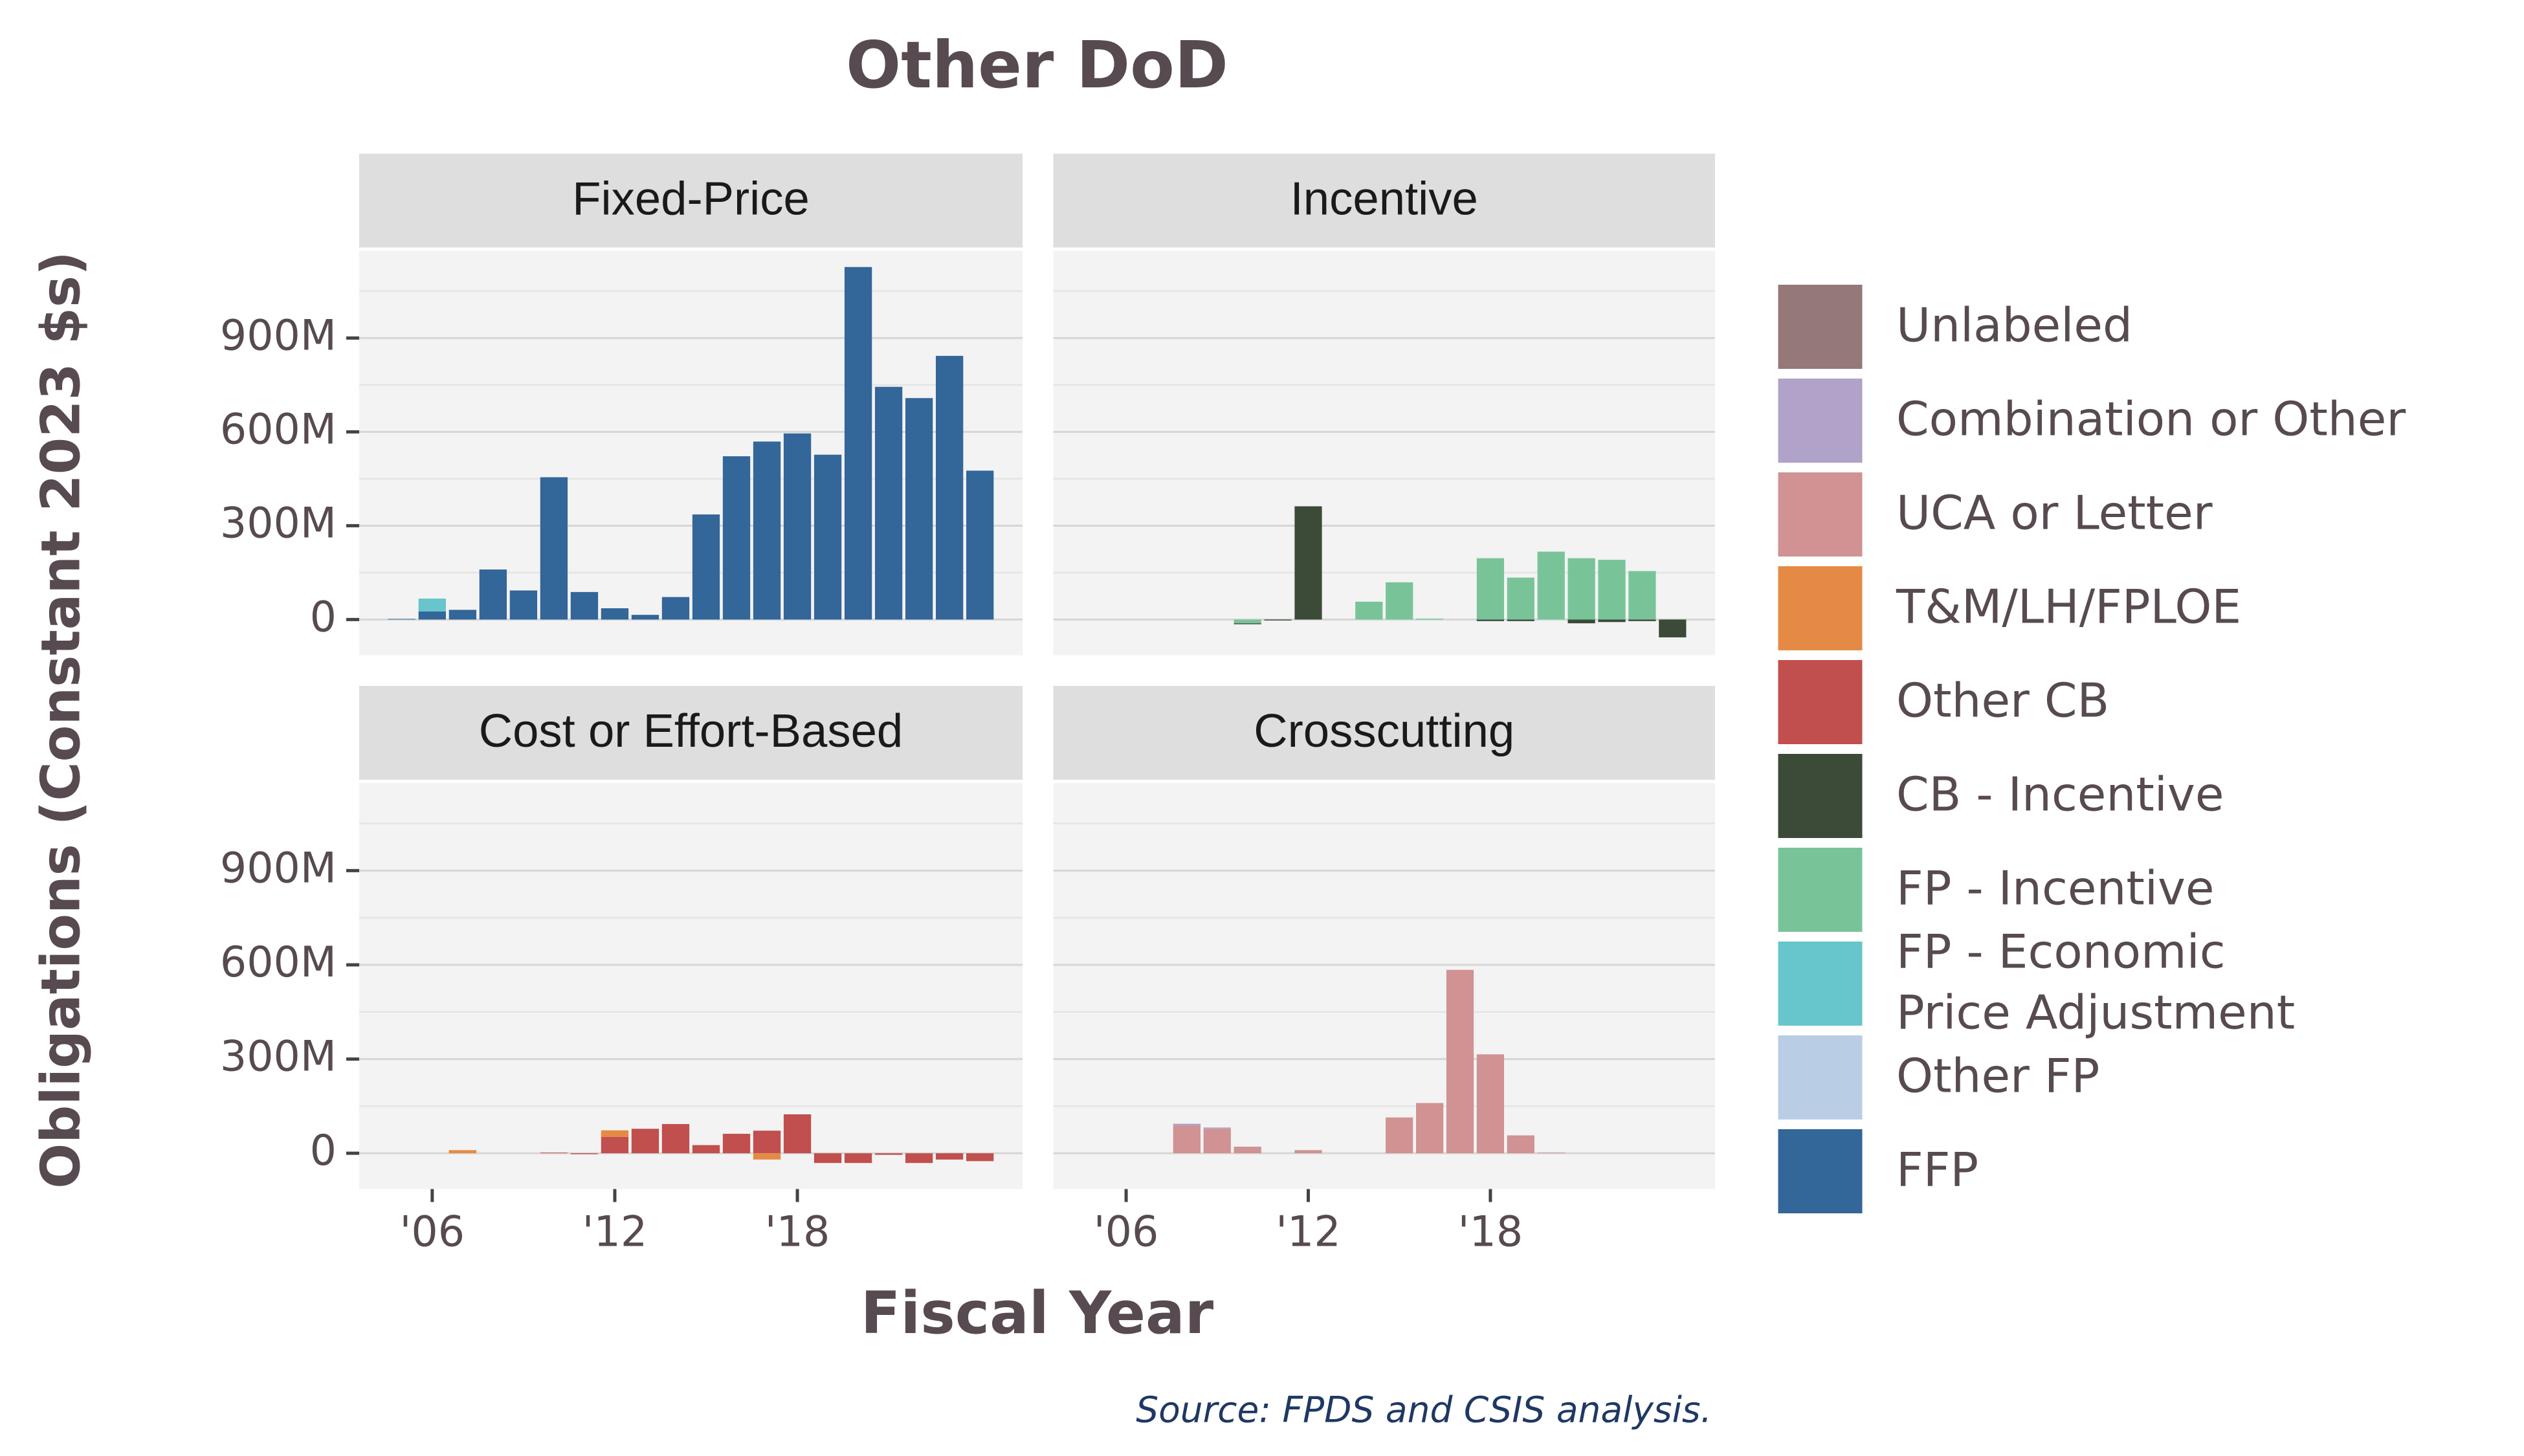 Image resolution: width=2524 pixels, height=1456 pixels. What do you see at coordinates (2054, 514) in the screenshot?
I see `legend-label: UCA or Letter` at bounding box center [2054, 514].